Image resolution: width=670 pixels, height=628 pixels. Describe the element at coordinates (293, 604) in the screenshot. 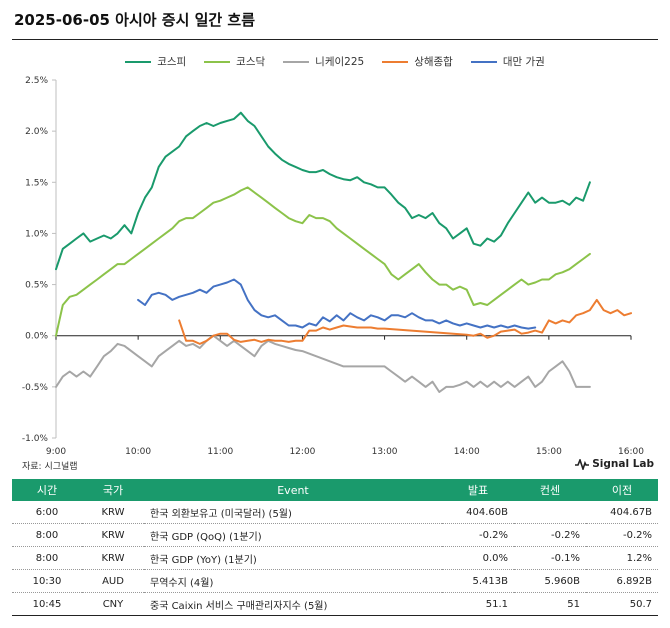

I see `cell-event: 중국 Caixin 서비스 구매관리자지수 (5월)` at that location.